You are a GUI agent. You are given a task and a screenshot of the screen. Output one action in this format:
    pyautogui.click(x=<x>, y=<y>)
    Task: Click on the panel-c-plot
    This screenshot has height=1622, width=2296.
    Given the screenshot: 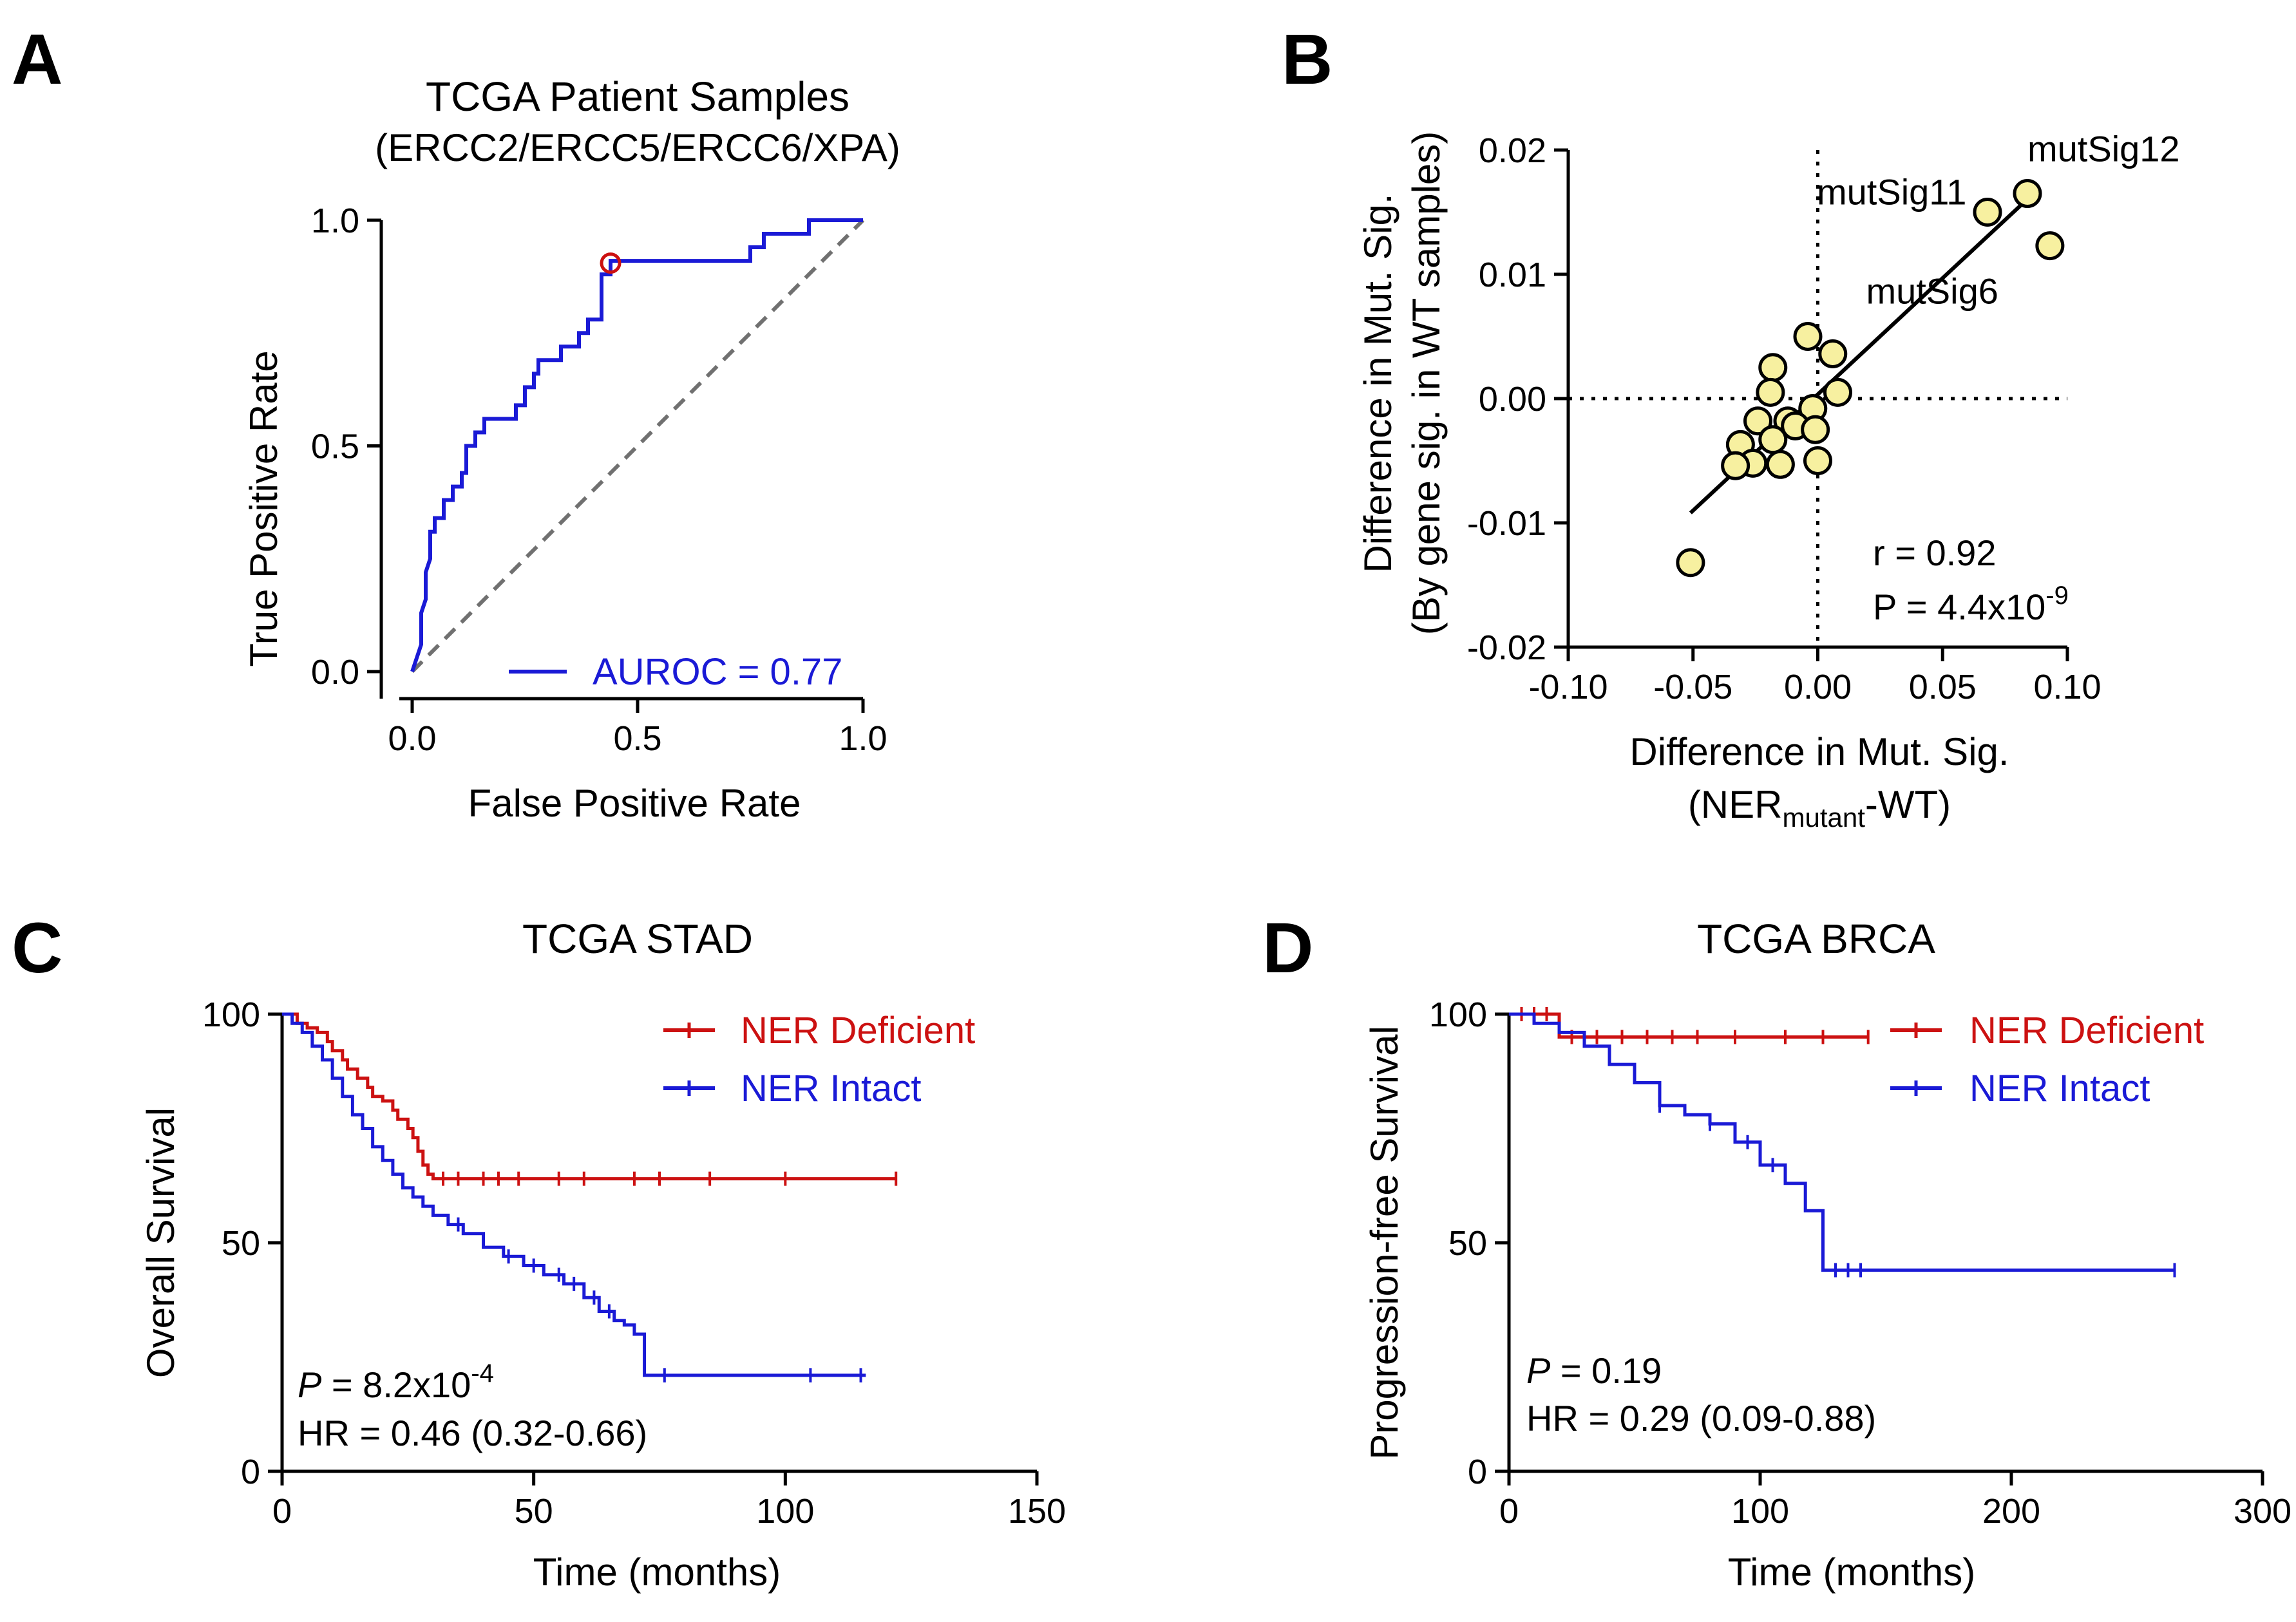 What is the action you would take?
    pyautogui.click(x=590, y=1197)
    